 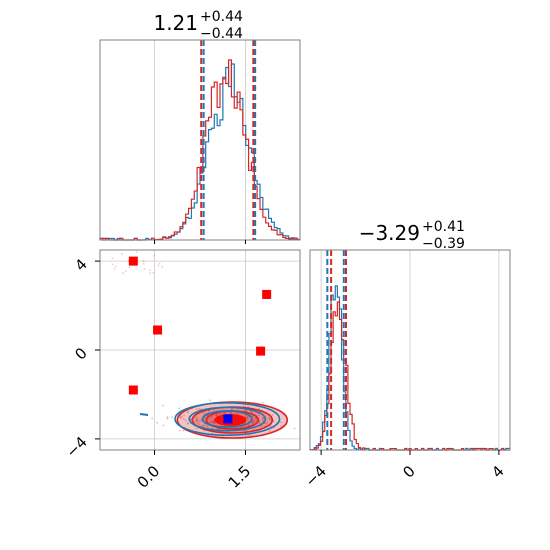 I want to click on param-2-title-plus: +0.41, so click(x=443, y=227).